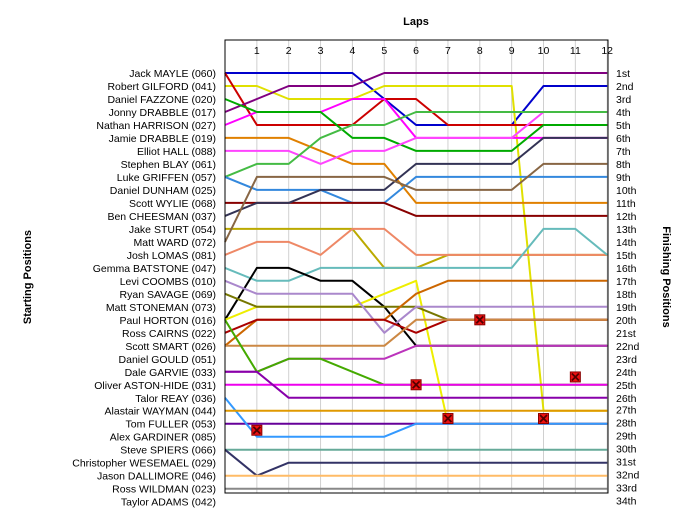 The width and height of the screenshot is (700, 510). Describe the element at coordinates (623, 100) in the screenshot. I see `finish-position-label: 3rd` at that location.